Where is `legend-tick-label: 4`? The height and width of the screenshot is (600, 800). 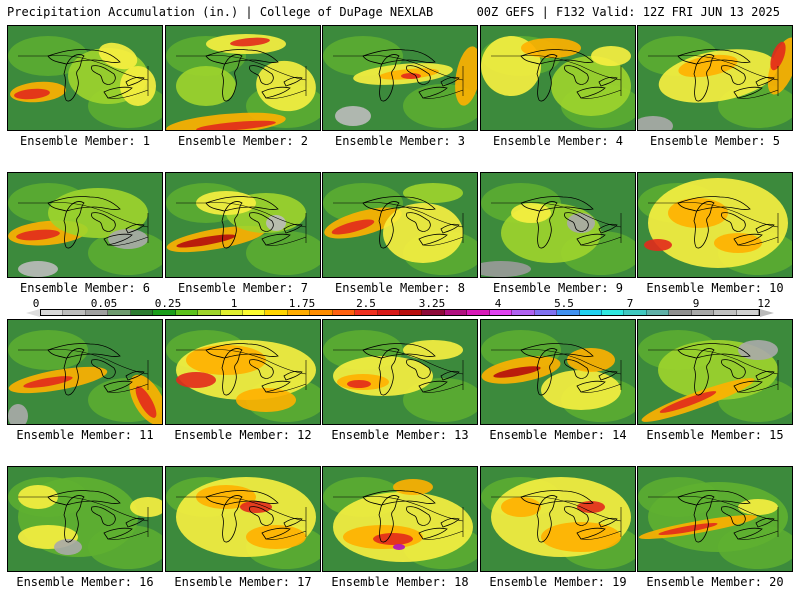
legend-tick-label: 4 is located at coordinates (498, 303).